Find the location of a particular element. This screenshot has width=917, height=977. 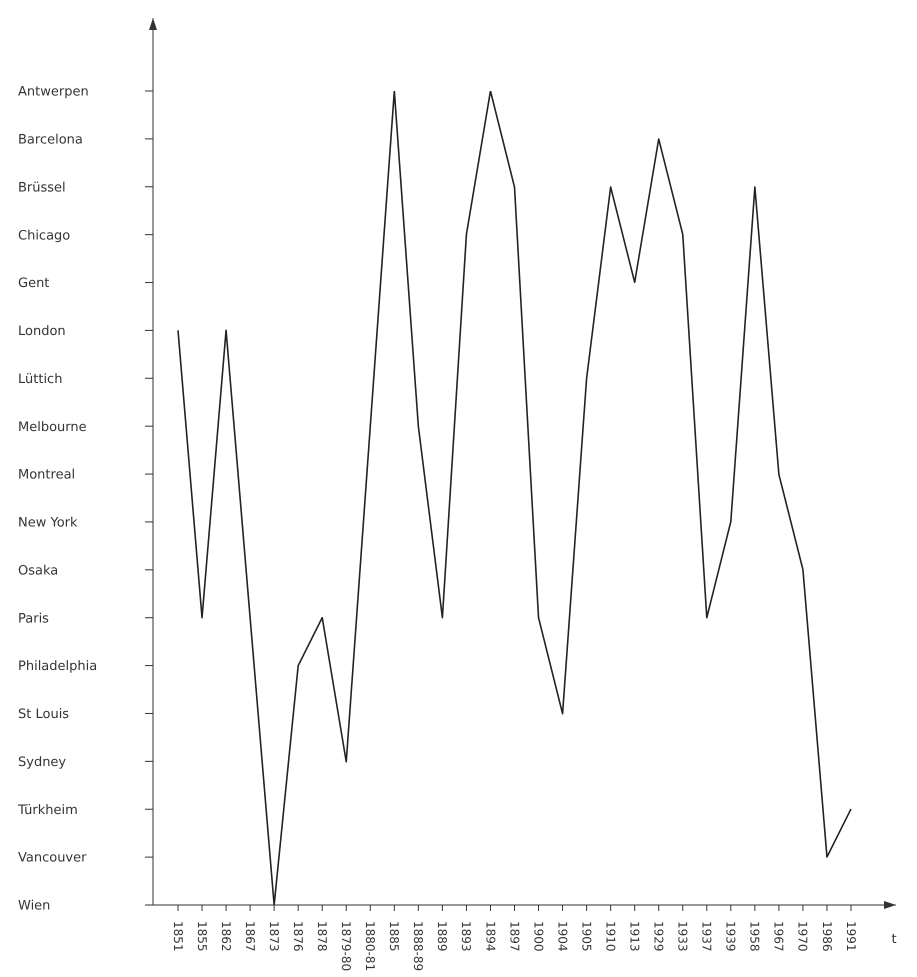

x-tick-label: 1888-89 is located at coordinates (418, 946).